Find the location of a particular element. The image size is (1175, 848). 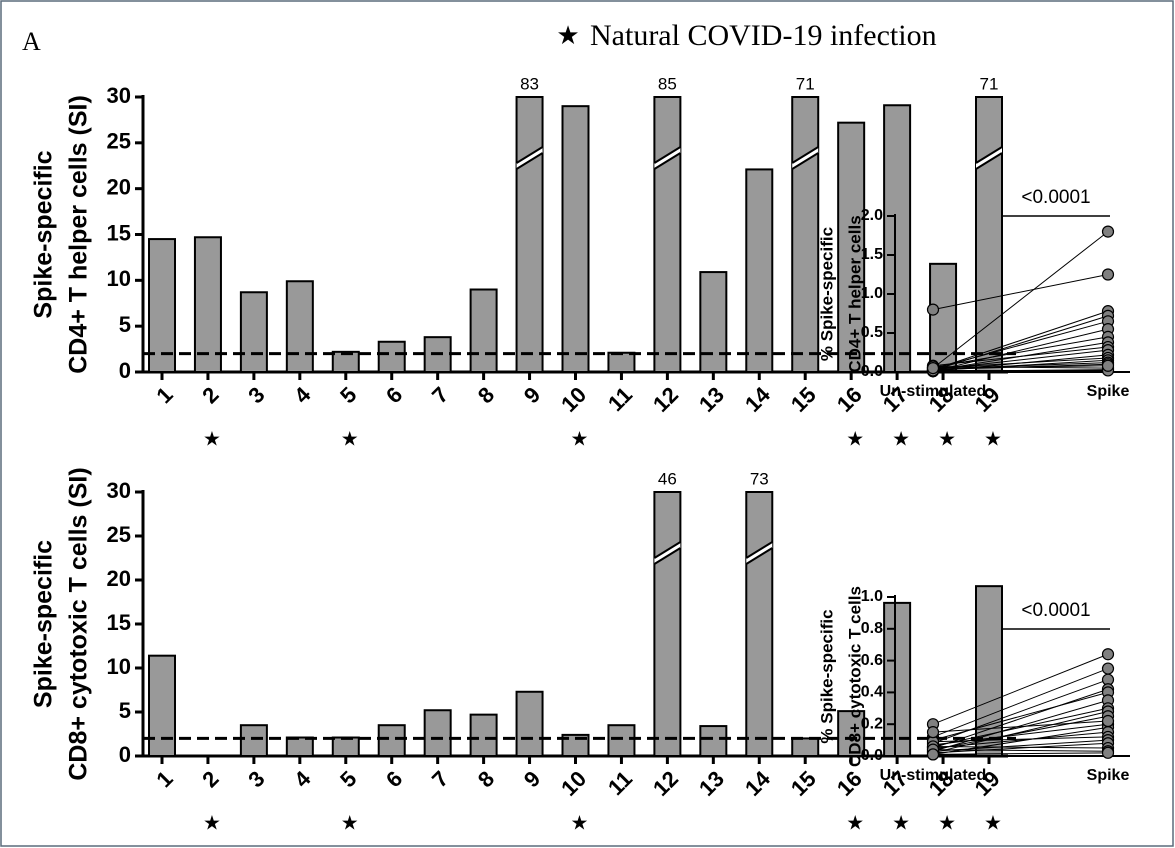

x-tick-label: Spike is located at coordinates (1108, 391).